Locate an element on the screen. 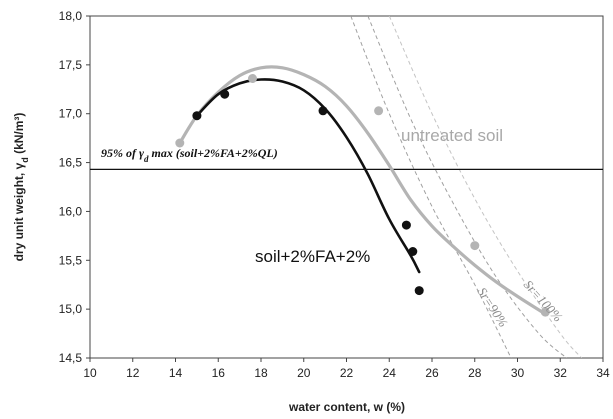  y-tick-label: 15,5 is located at coordinates (71, 260).